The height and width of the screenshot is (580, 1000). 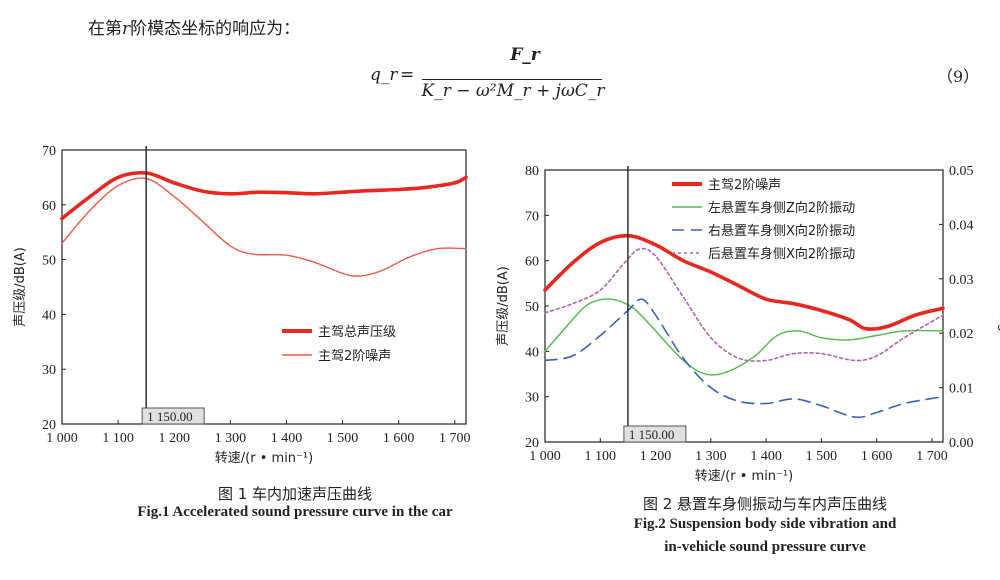 What do you see at coordinates (765, 524) in the screenshot?
I see `fig2-caption-en-1: Fig.2 Suspension body side vibration and` at bounding box center [765, 524].